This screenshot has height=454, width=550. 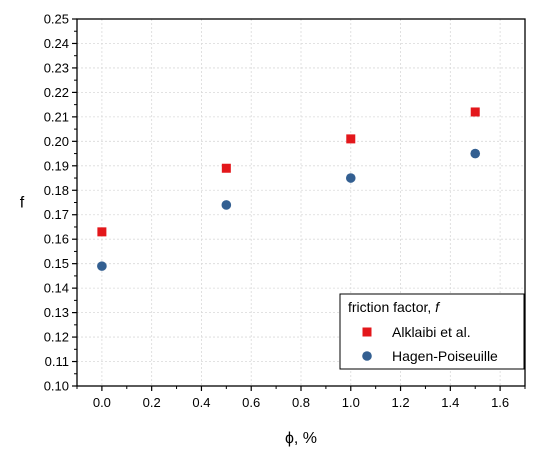 I want to click on x-tick-label: 0.4, so click(x=201, y=402).